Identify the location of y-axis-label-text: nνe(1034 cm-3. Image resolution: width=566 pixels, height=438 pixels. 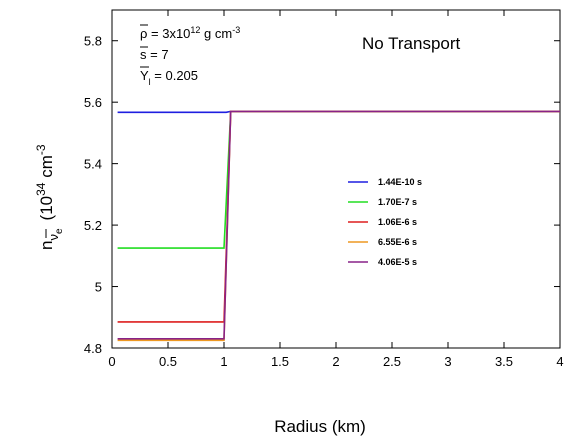
(49, 197).